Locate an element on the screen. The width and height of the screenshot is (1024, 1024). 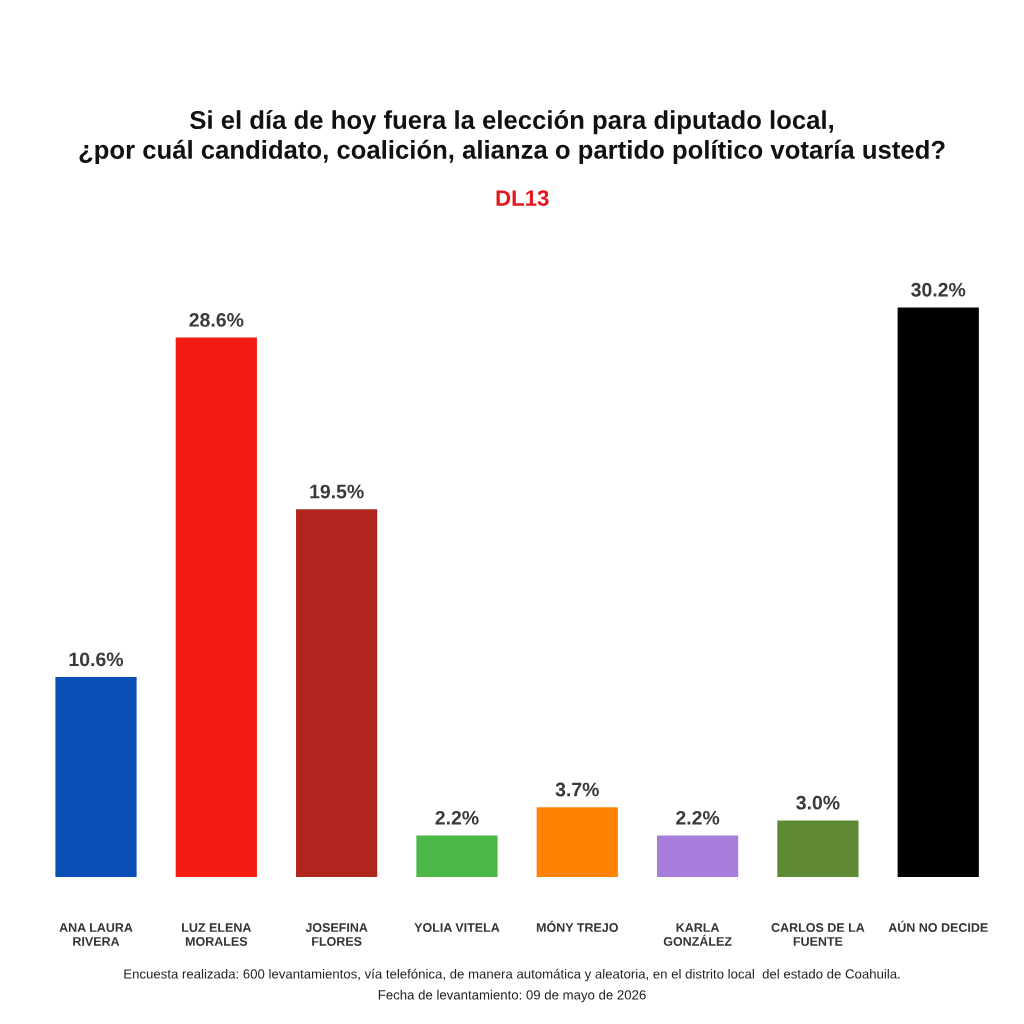
data-label: 3.7% is located at coordinates (577, 789).